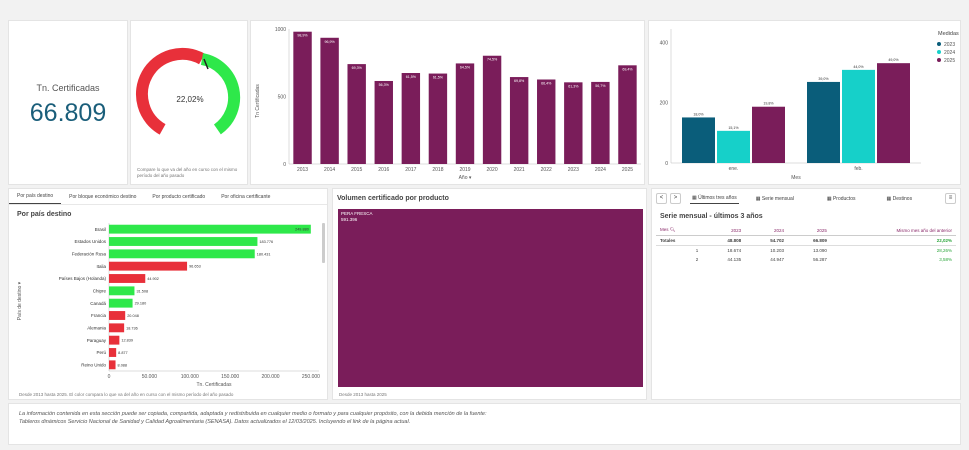 The width and height of the screenshot is (969, 450). What do you see at coordinates (858, 116) in the screenshot?
I see `bar-feb.-2024` at bounding box center [858, 116].